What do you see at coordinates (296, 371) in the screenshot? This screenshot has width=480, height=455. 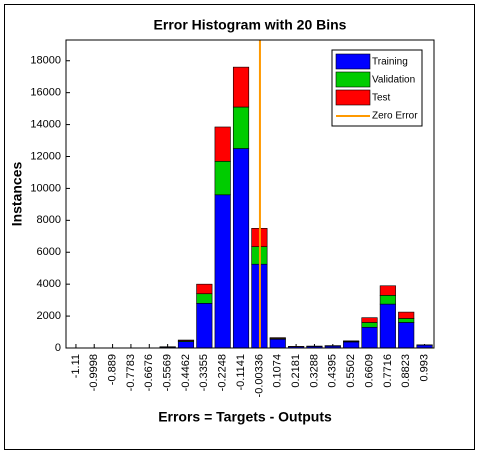 I see `x-tick-label: 0.2181` at bounding box center [296, 371].